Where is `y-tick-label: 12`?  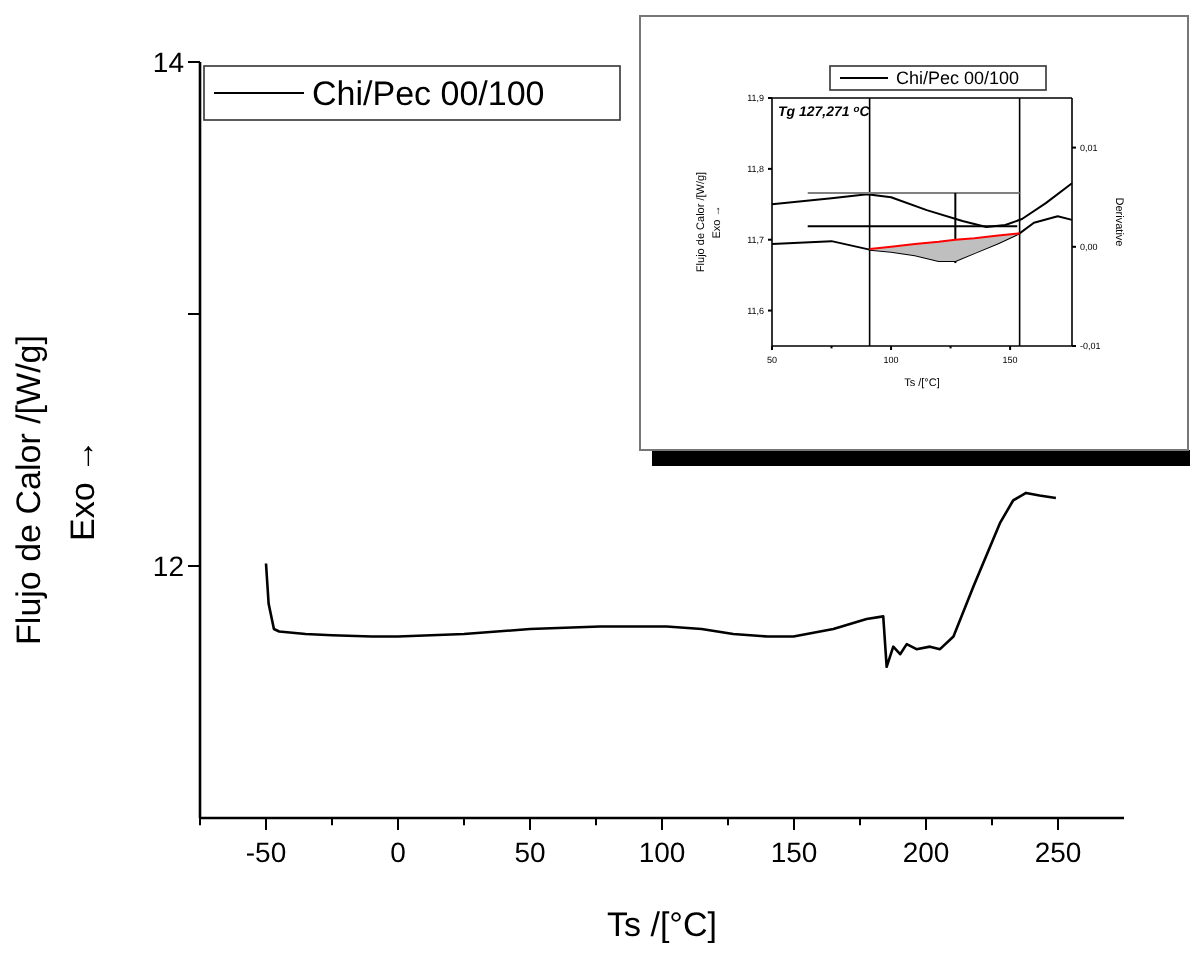 y-tick-label: 12 is located at coordinates (168, 565).